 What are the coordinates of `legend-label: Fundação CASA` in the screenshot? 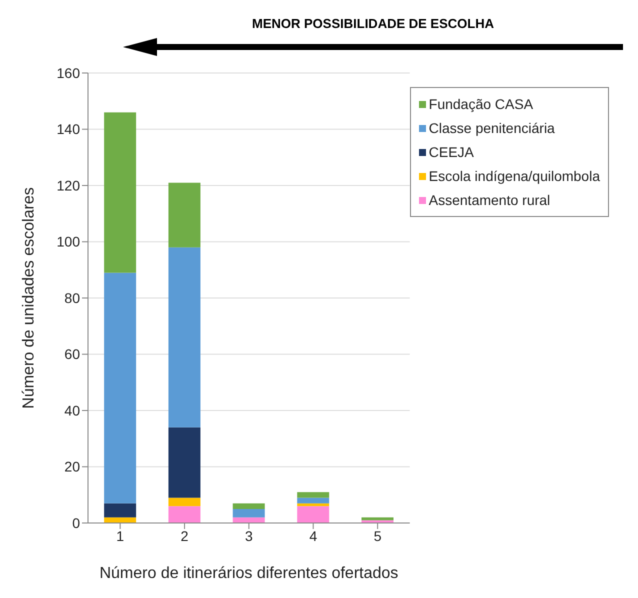 It's located at (481, 104).